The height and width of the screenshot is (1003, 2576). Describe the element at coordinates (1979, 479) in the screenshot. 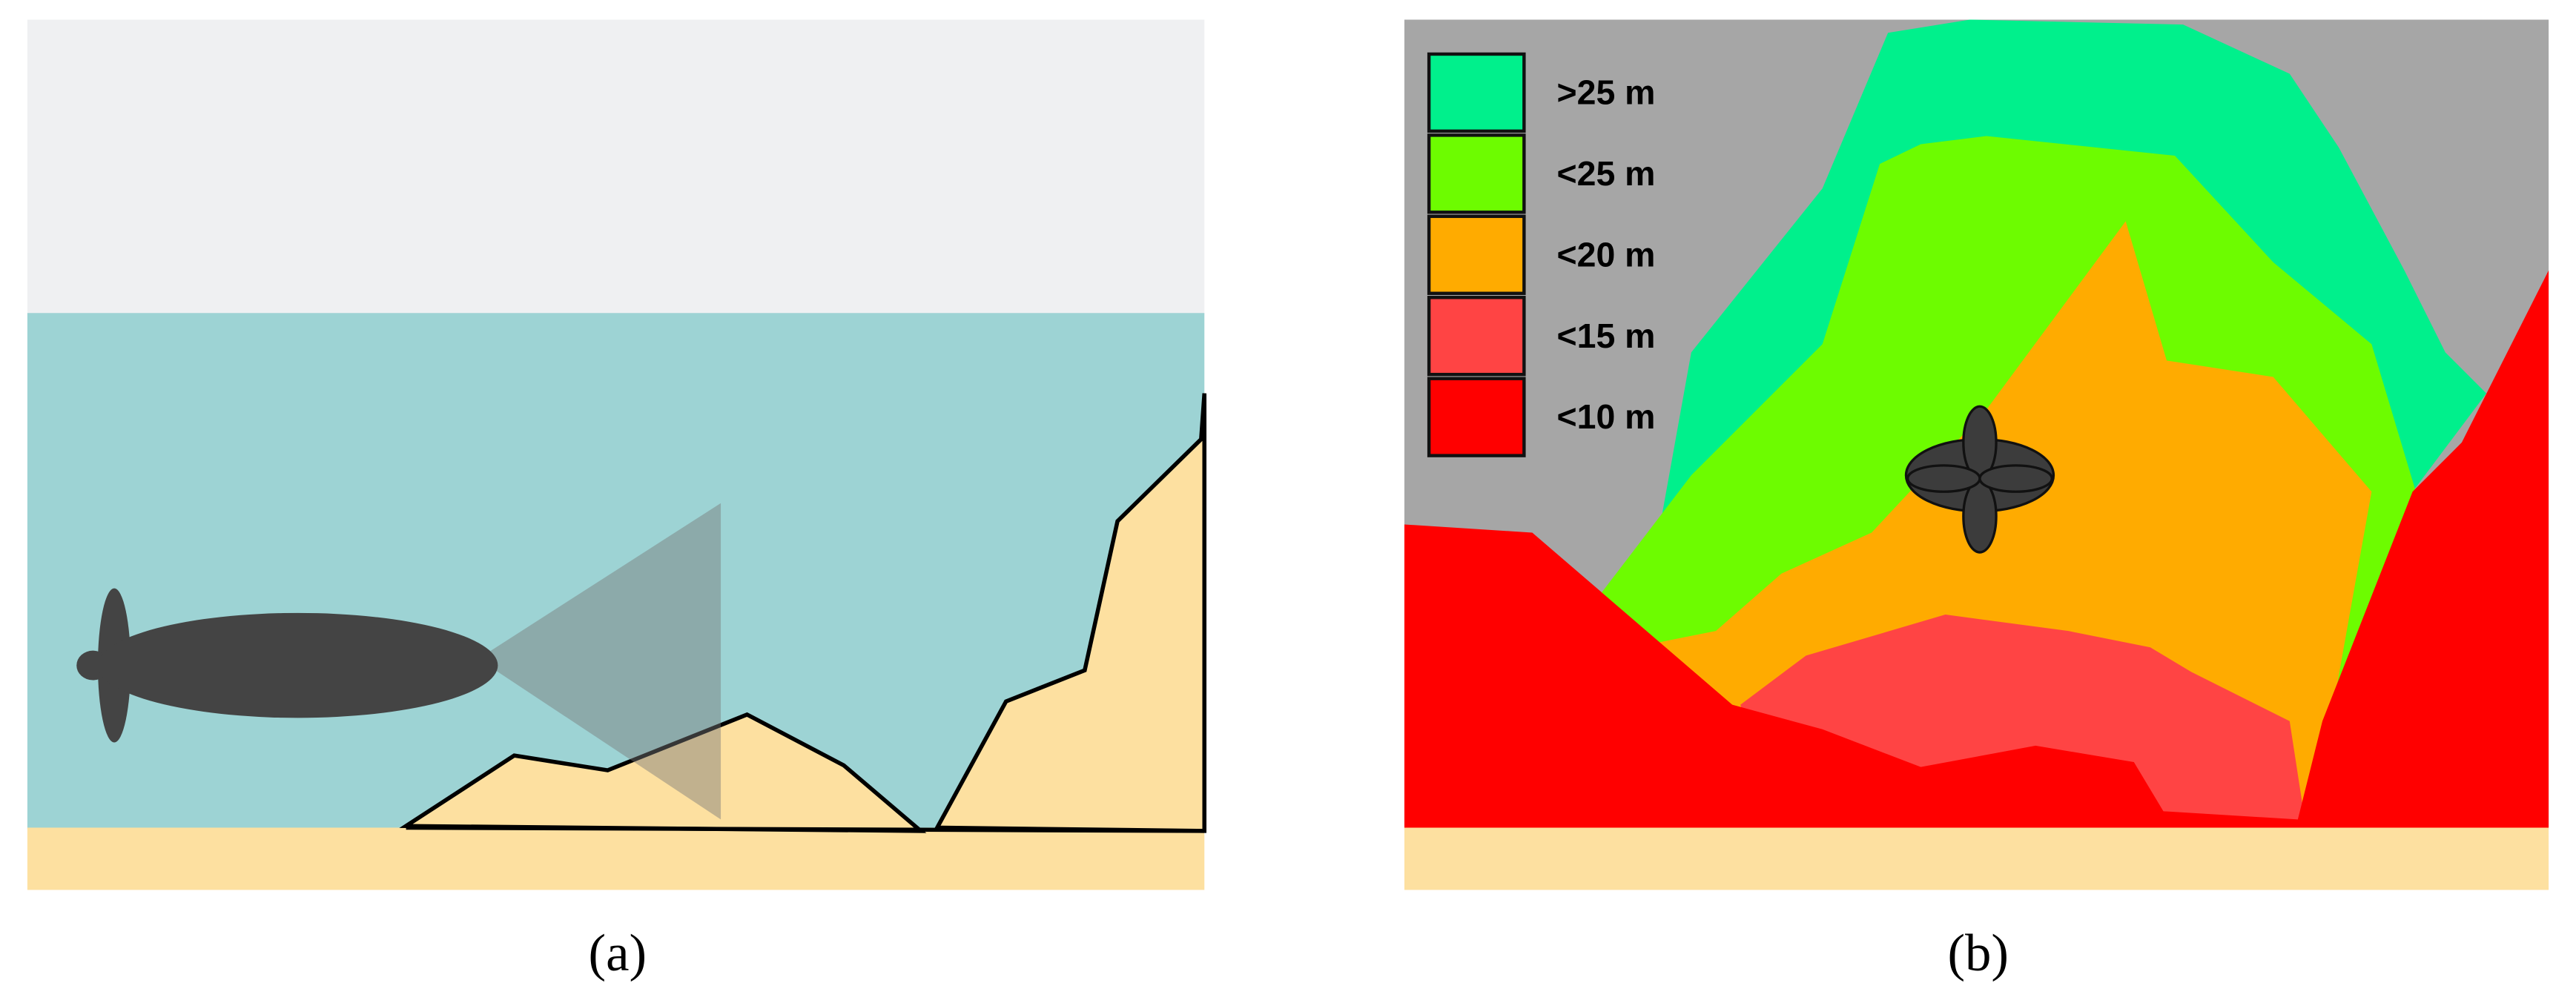

I see `vehicle` at that location.